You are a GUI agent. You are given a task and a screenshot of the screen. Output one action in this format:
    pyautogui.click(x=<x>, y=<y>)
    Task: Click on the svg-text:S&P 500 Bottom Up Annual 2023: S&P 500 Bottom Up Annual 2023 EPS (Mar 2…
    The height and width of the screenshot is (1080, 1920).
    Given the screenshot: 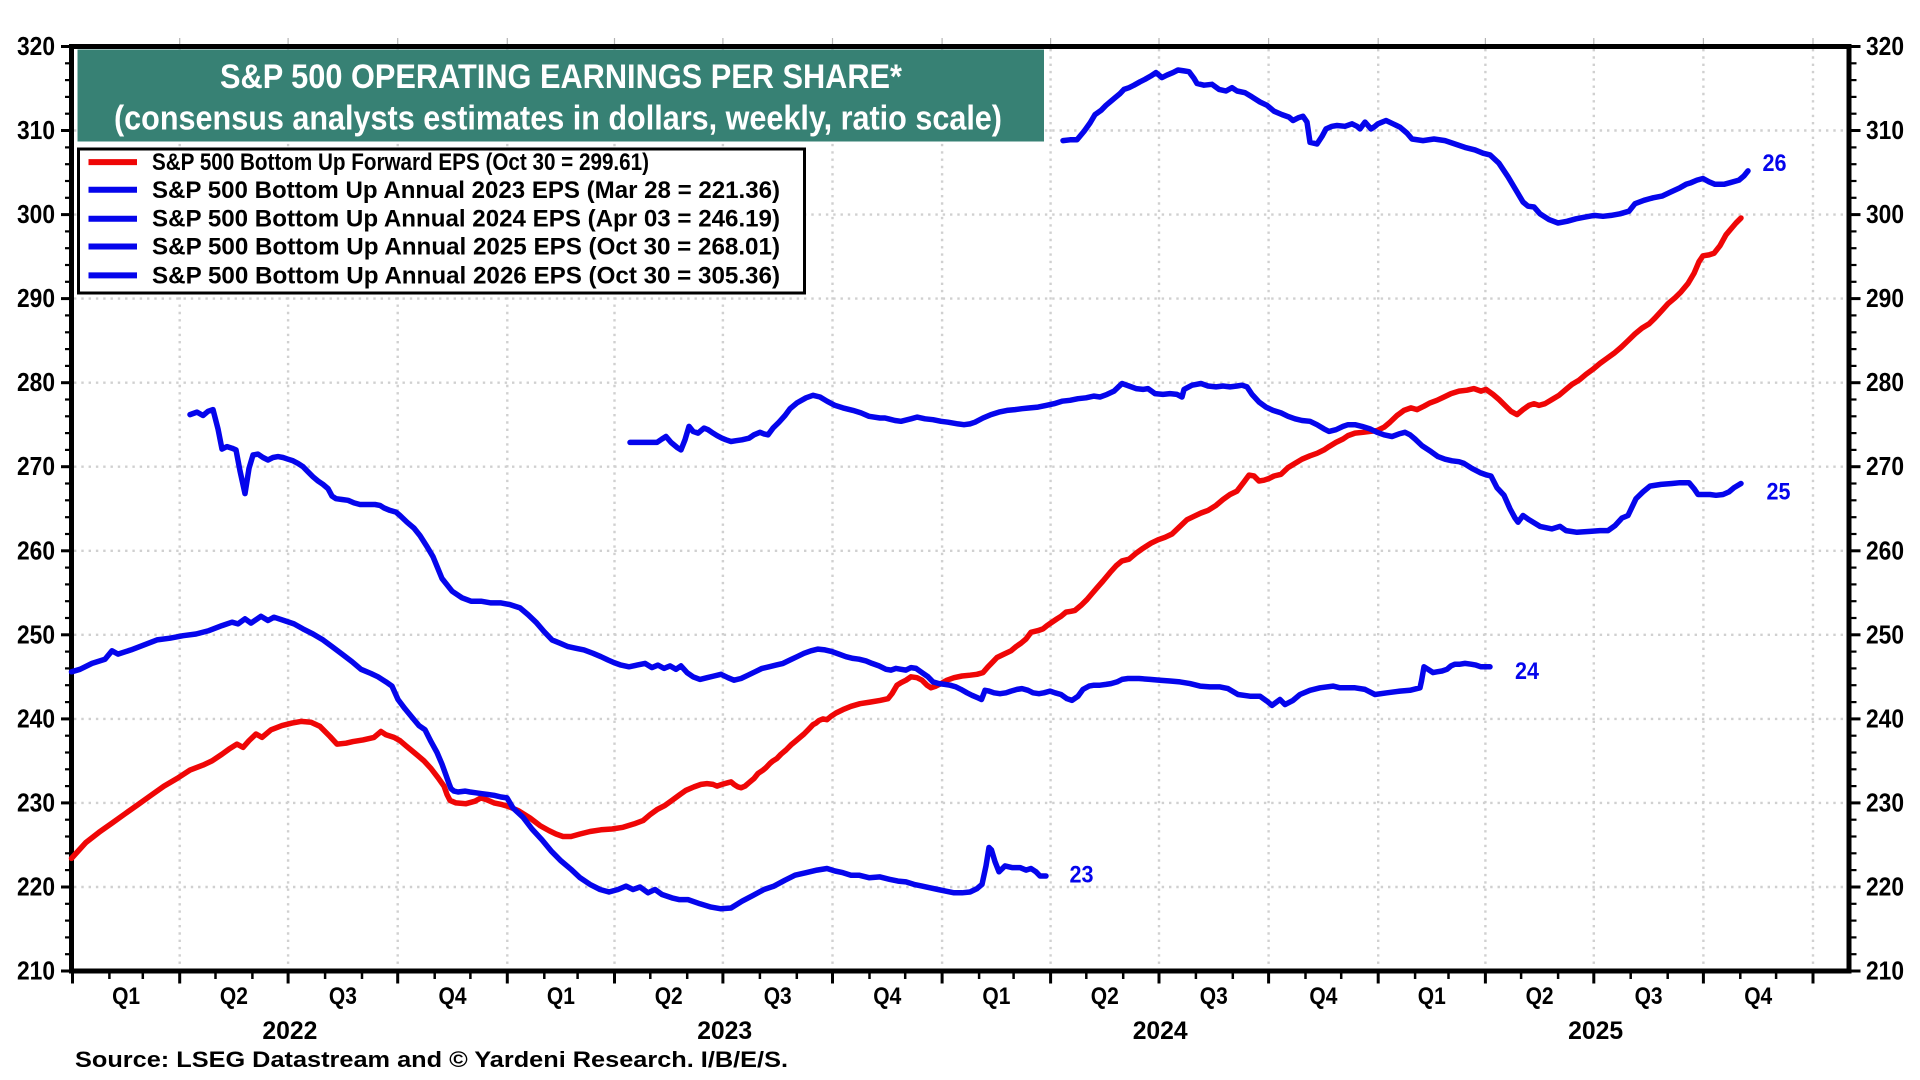 What is the action you would take?
    pyautogui.click(x=466, y=190)
    